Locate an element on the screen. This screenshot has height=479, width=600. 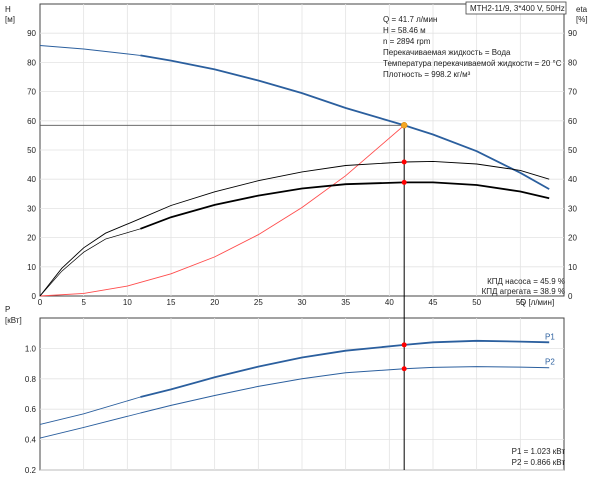
y-tick-label: 30 is located at coordinates (31, 208).